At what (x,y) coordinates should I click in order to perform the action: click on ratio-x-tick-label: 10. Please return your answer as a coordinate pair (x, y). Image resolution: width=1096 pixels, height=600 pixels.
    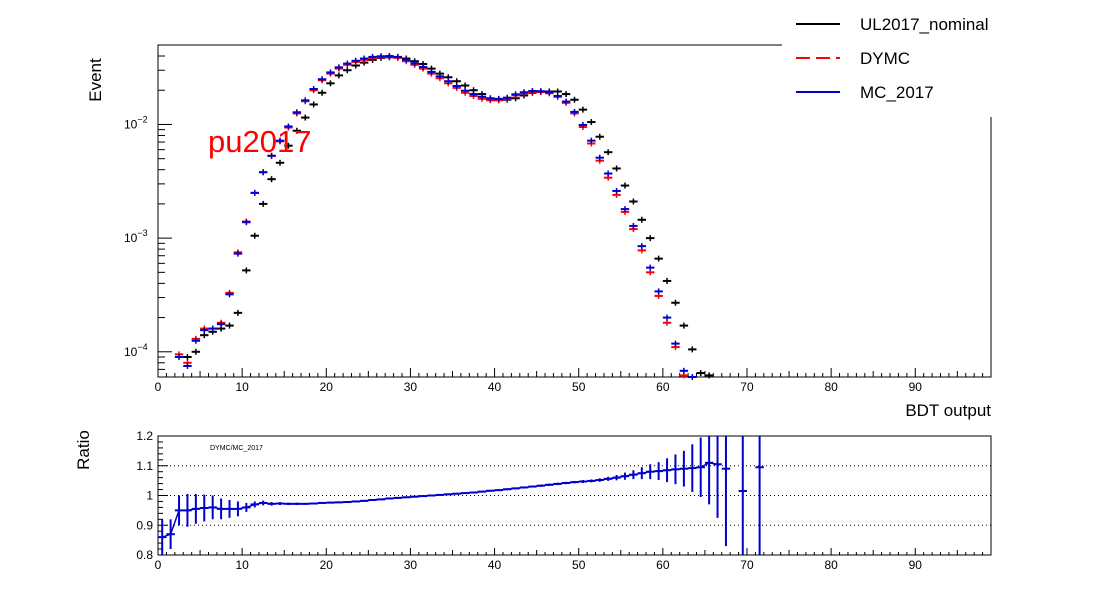
    Looking at the image, I should click on (242, 565).